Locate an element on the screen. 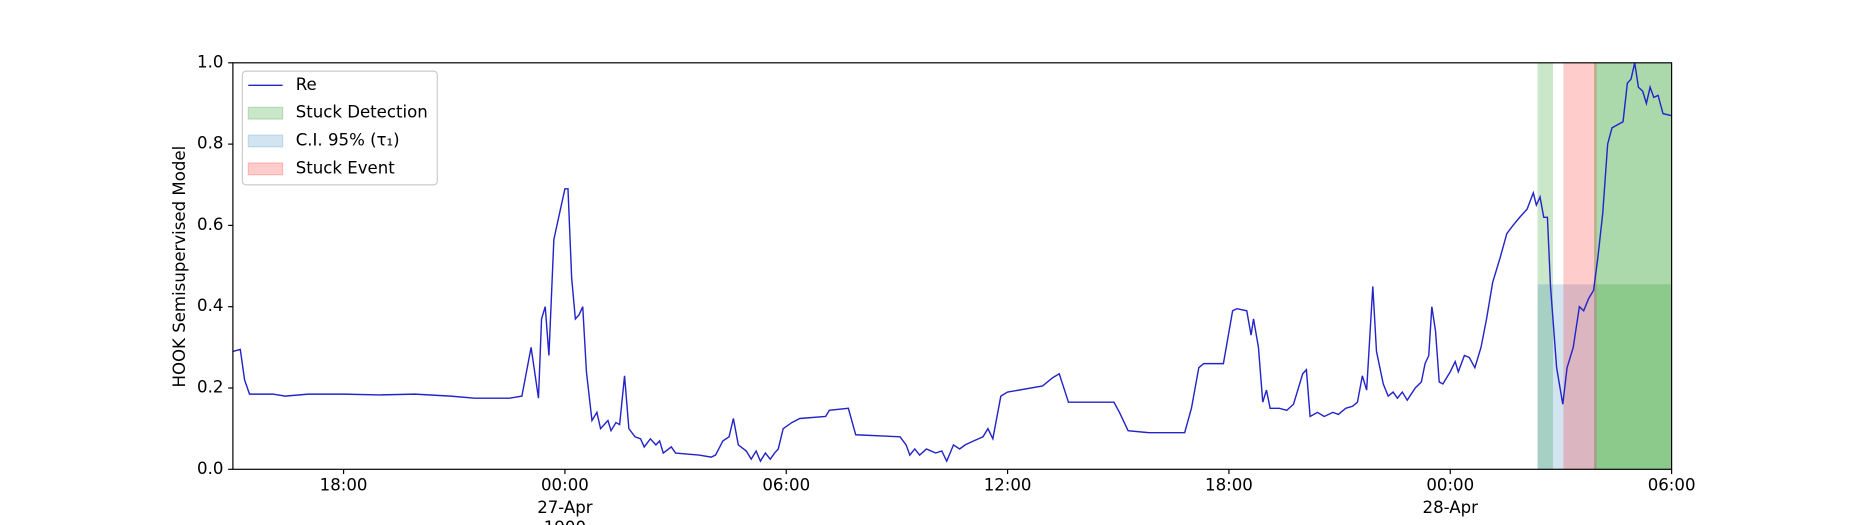  y-tick-label: 0.4 is located at coordinates (210, 305).